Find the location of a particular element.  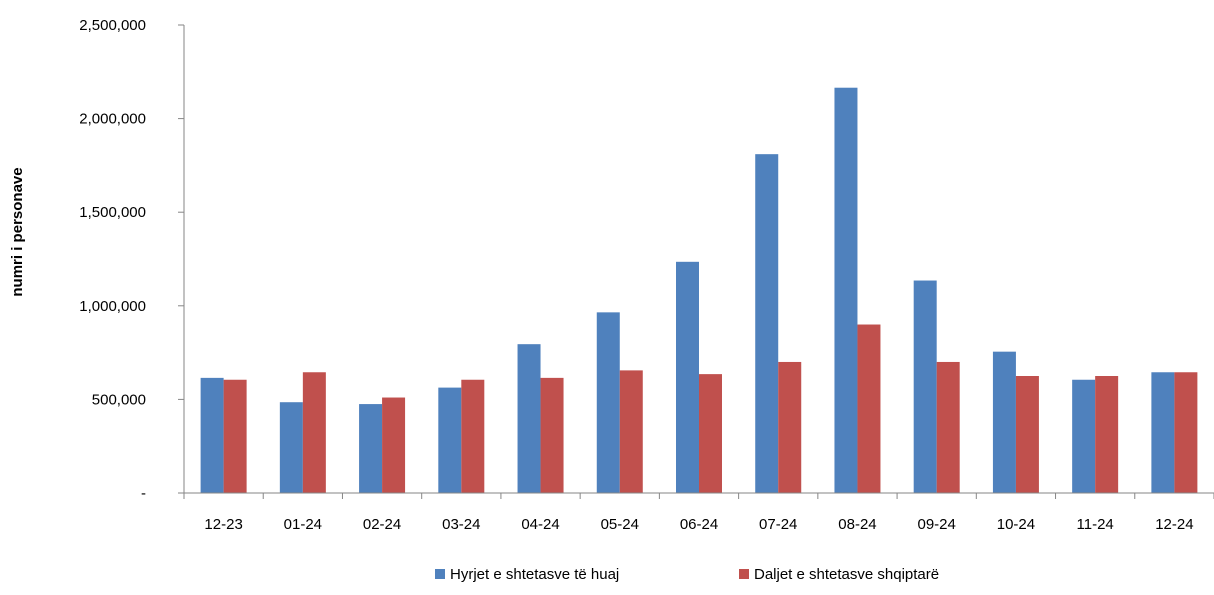

x-tick-label: 06-24 is located at coordinates (699, 524).